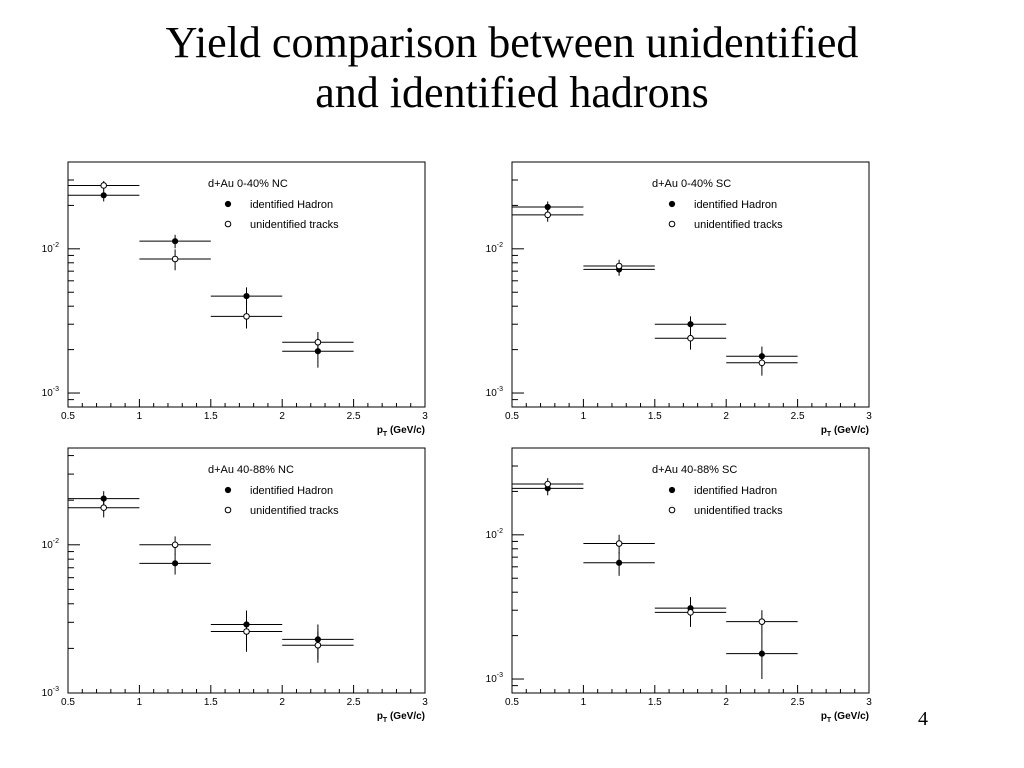  What do you see at coordinates (694, 470) in the screenshot?
I see `legend-title: d+Au 40-88% SC` at bounding box center [694, 470].